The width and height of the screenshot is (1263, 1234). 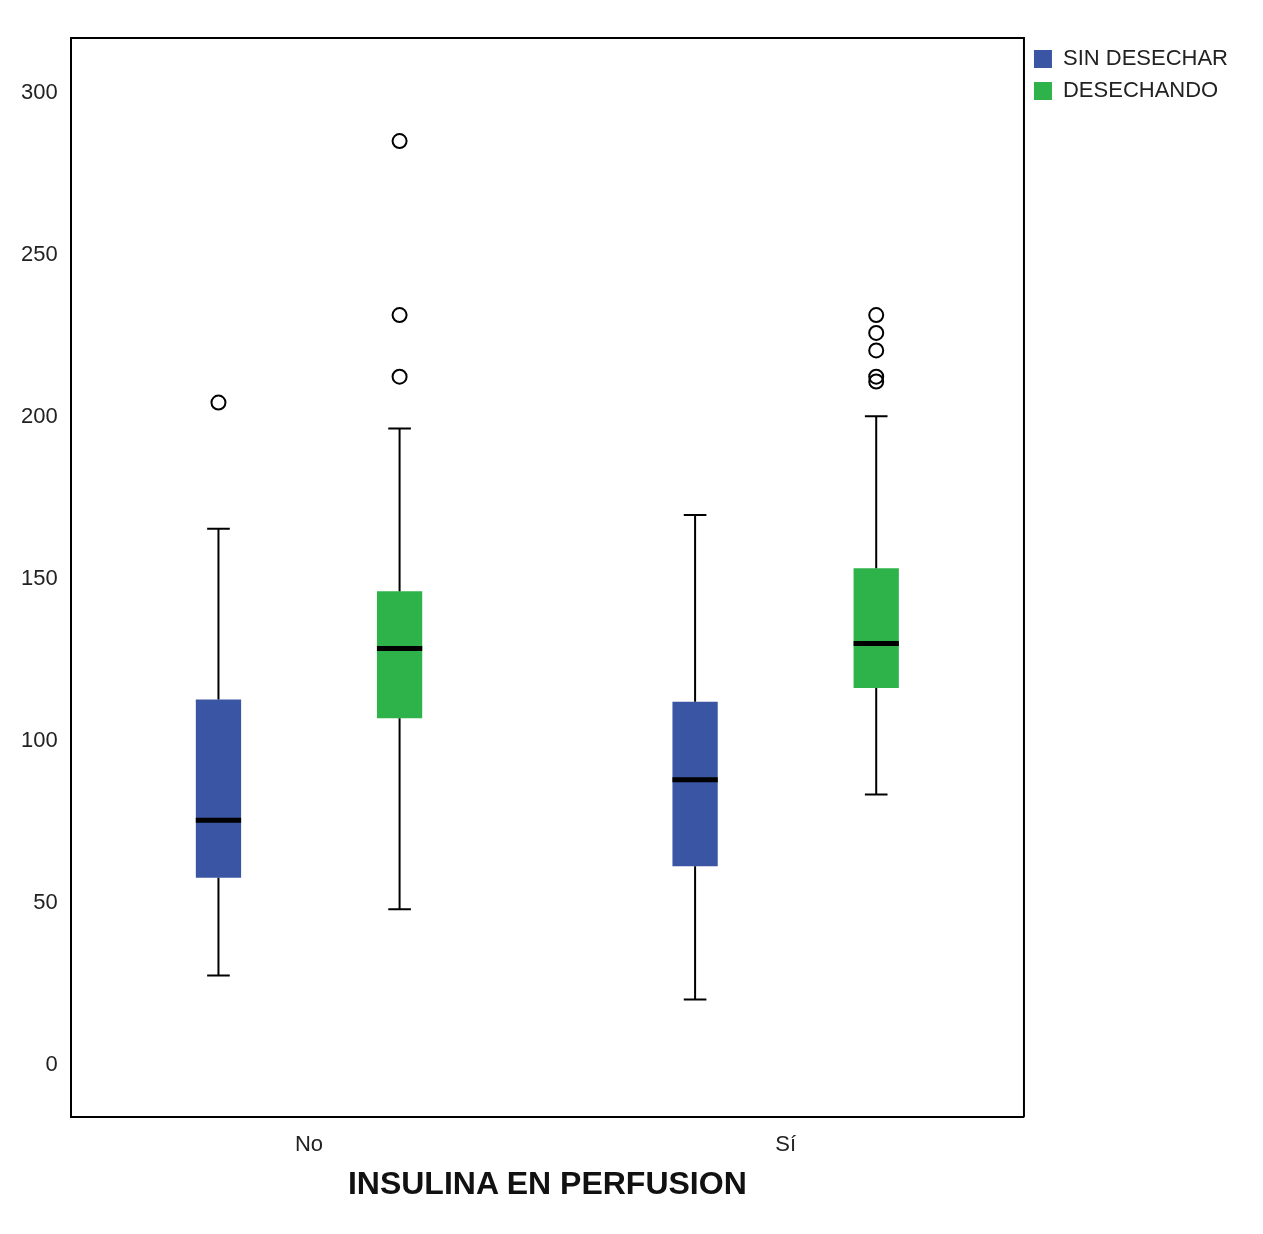 What do you see at coordinates (1140, 90) in the screenshot?
I see `legend-label: DESECHANDO` at bounding box center [1140, 90].